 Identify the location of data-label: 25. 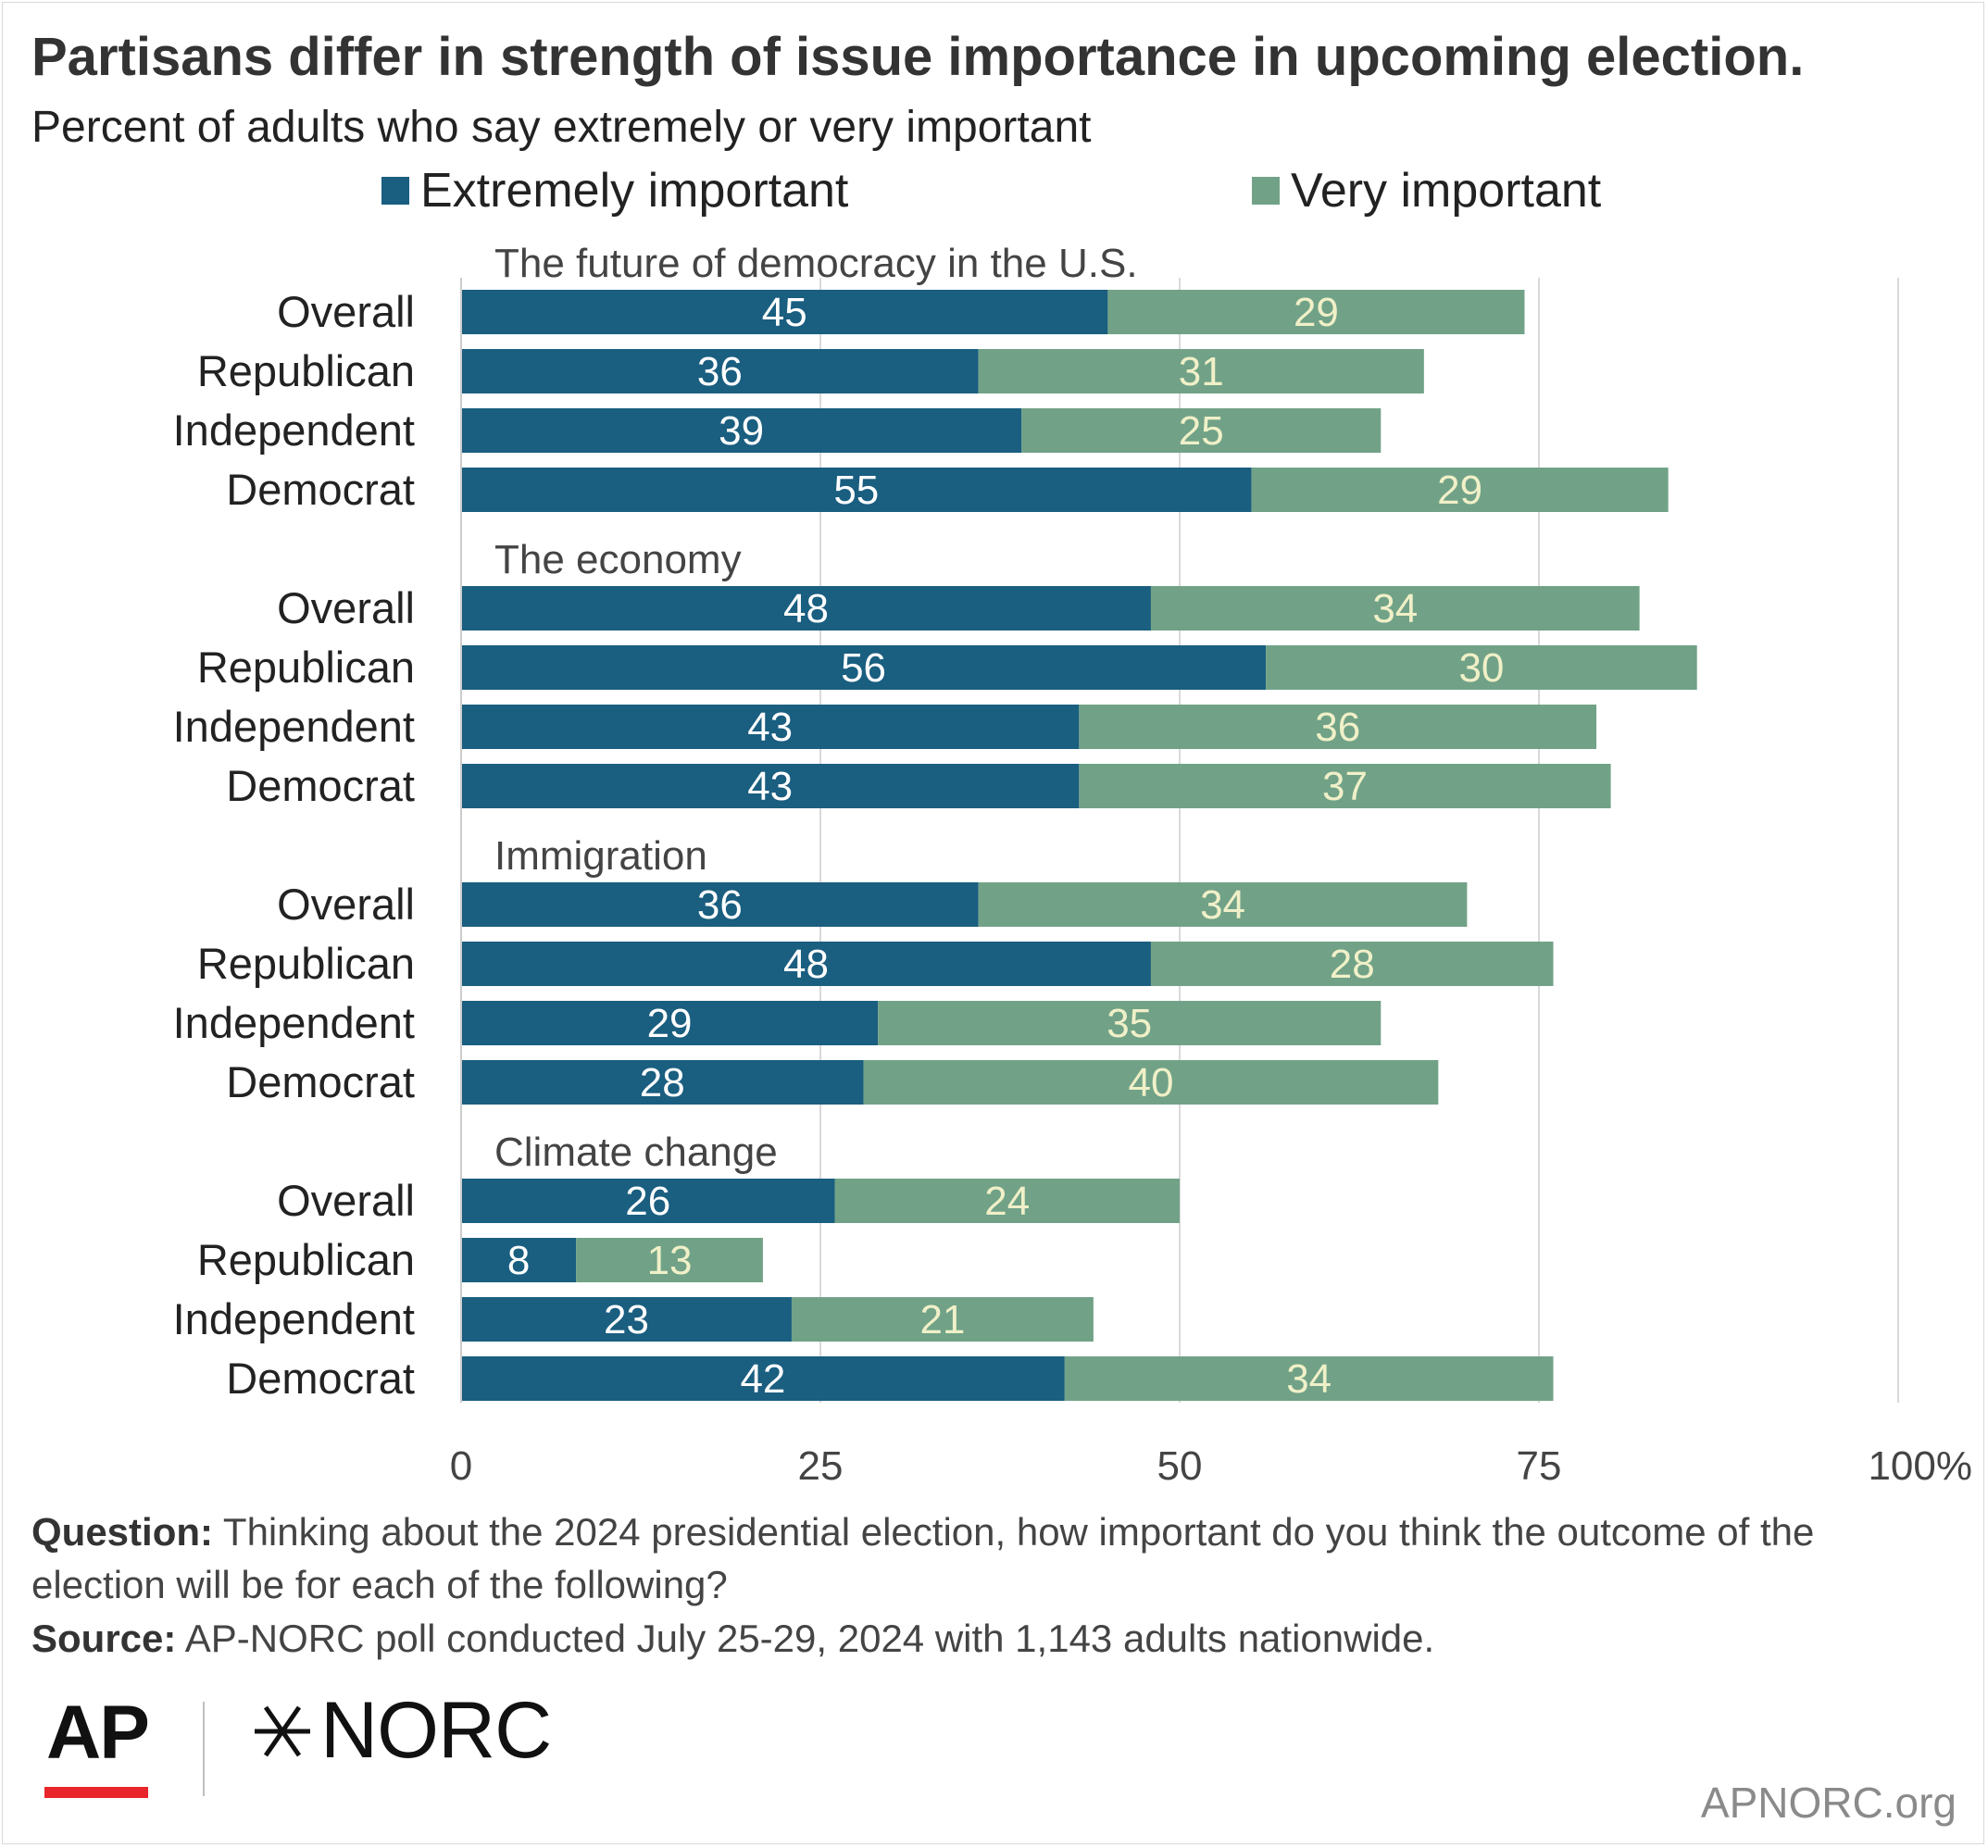
(1201, 431).